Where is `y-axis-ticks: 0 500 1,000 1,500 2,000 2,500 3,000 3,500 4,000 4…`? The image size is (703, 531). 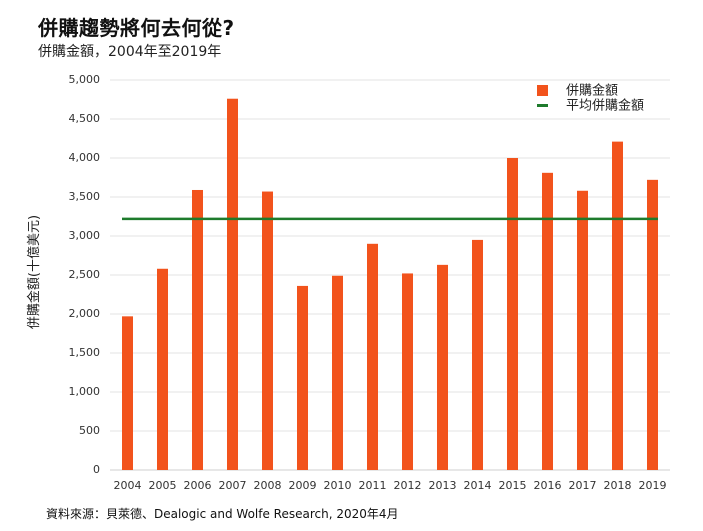
y-axis-ticks: 0 500 1,000 1,500 2,000 2,500 3,000 3,500 4,000 4… is located at coordinates (85, 274).